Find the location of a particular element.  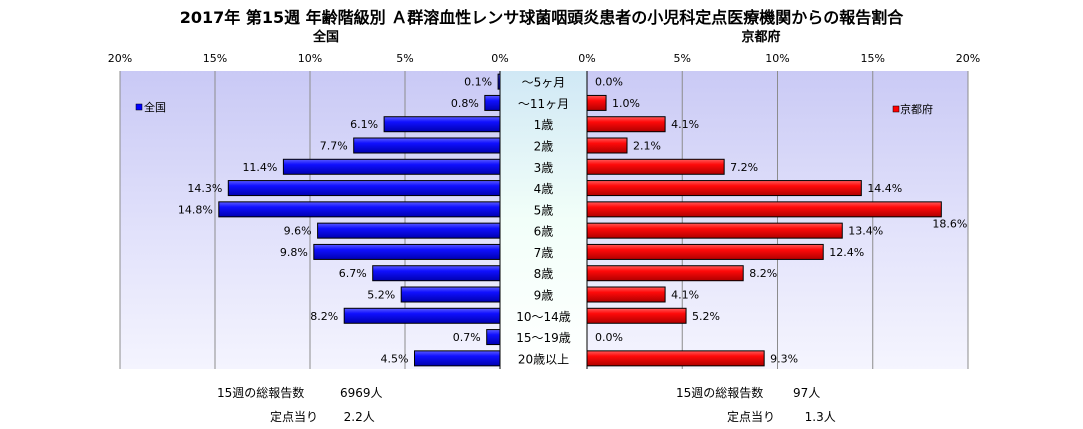

value-label-kyoto: 7.2% is located at coordinates (744, 167).